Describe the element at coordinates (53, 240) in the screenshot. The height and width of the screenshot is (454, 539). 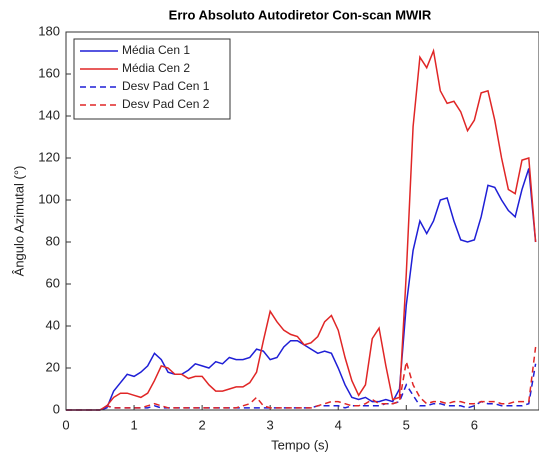
I see `y-tick-label: 80` at that location.